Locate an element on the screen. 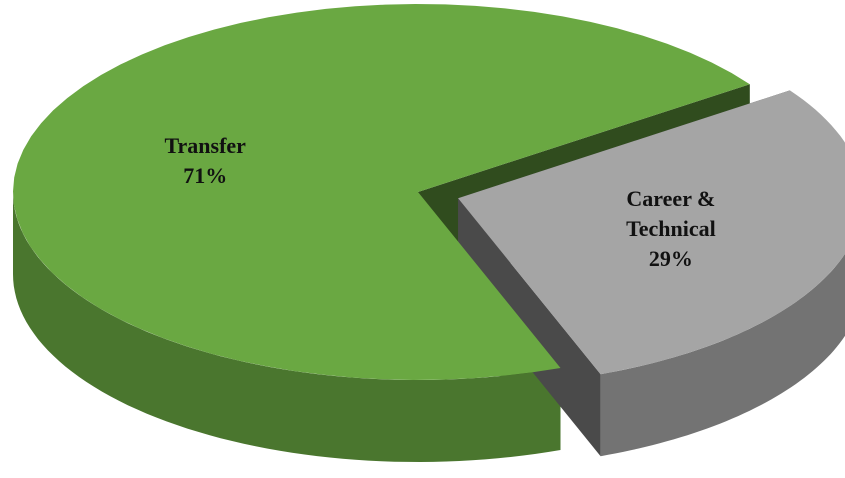 This screenshot has width=845, height=478. value-label: 71% is located at coordinates (205, 176).